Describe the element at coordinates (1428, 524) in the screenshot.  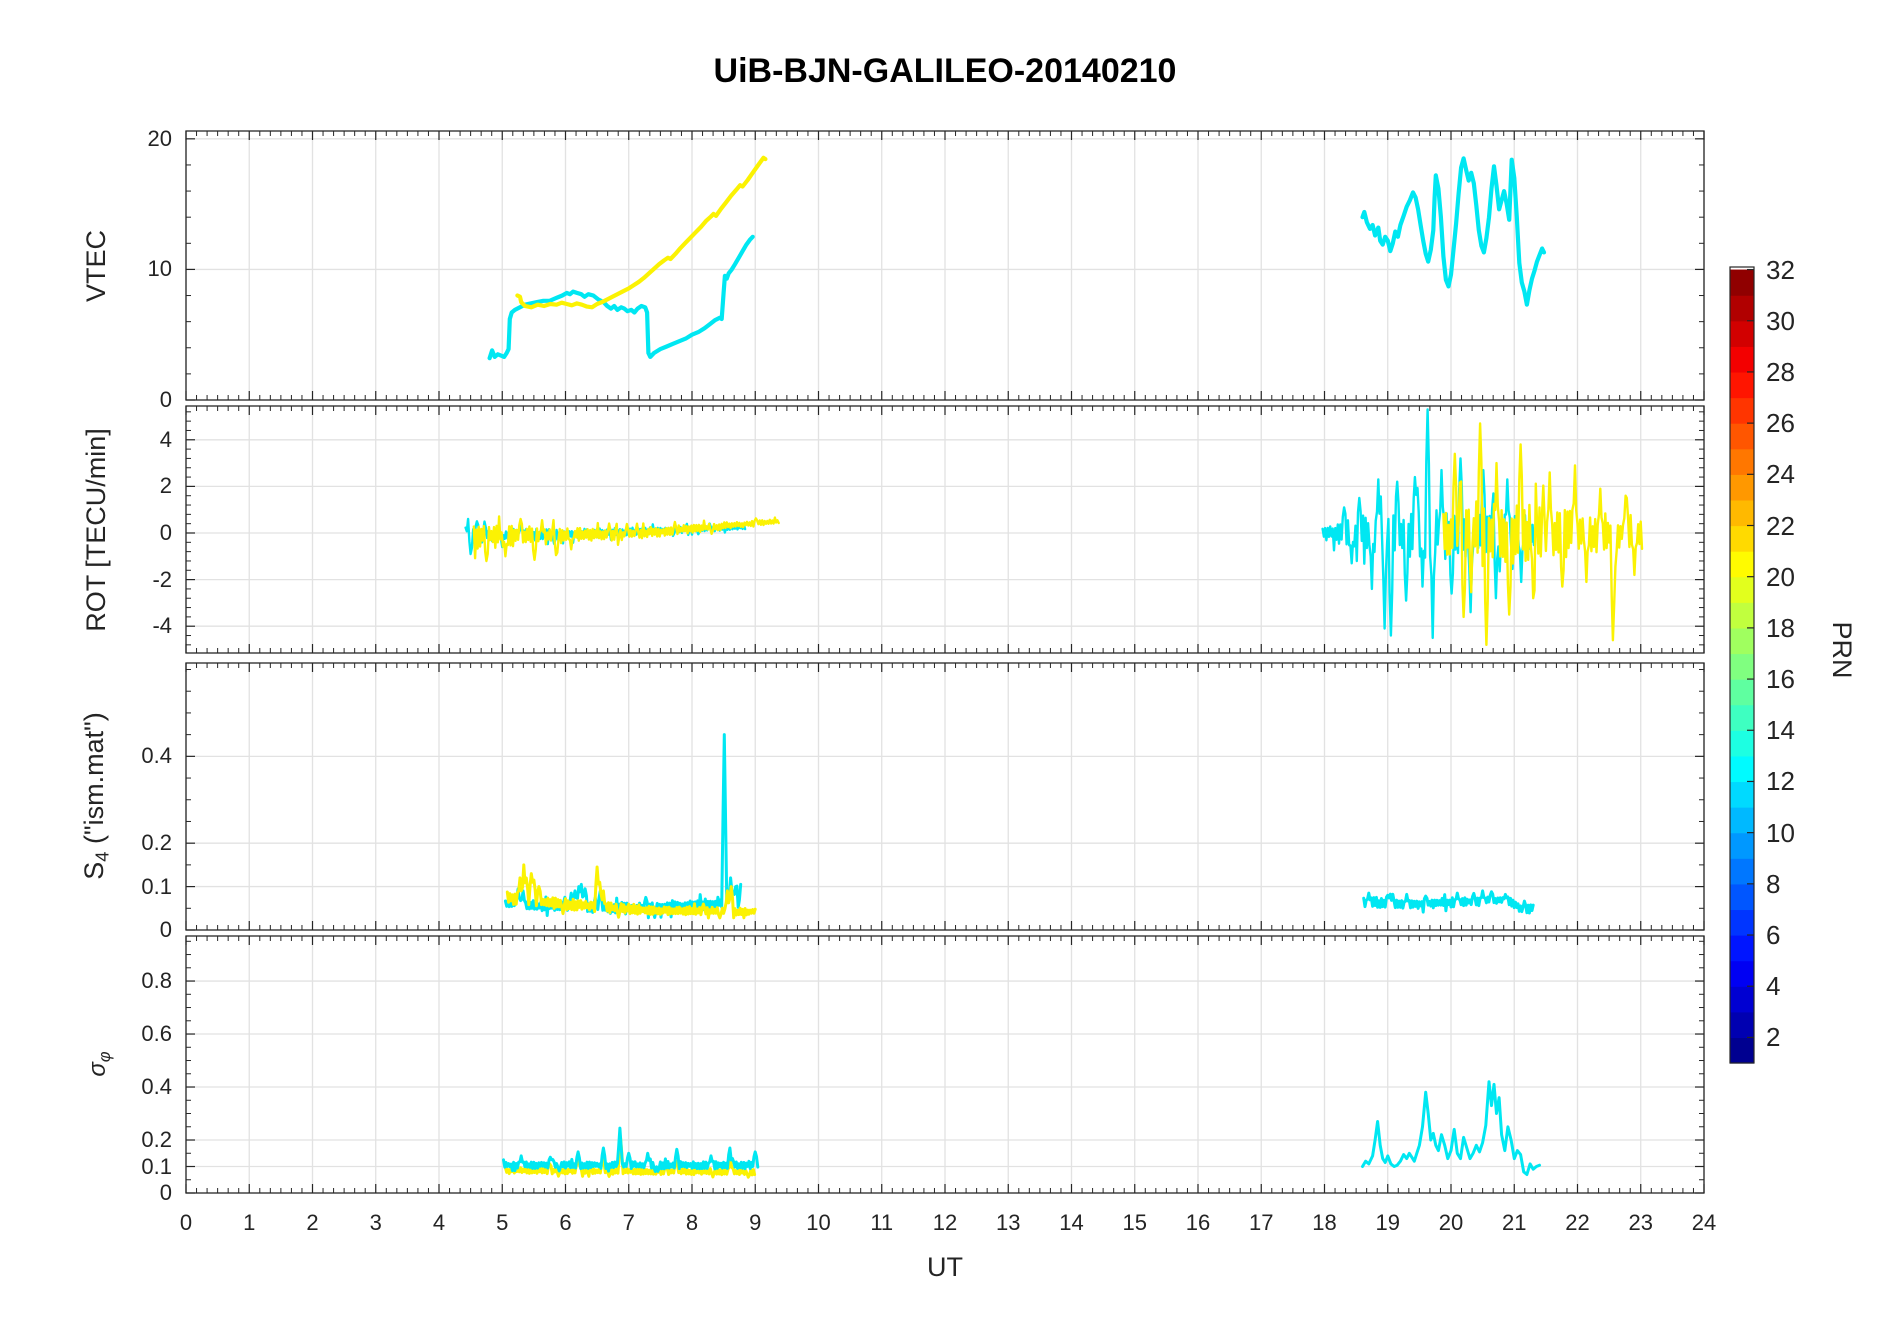
I see `series-prn-12-ROT` at that location.